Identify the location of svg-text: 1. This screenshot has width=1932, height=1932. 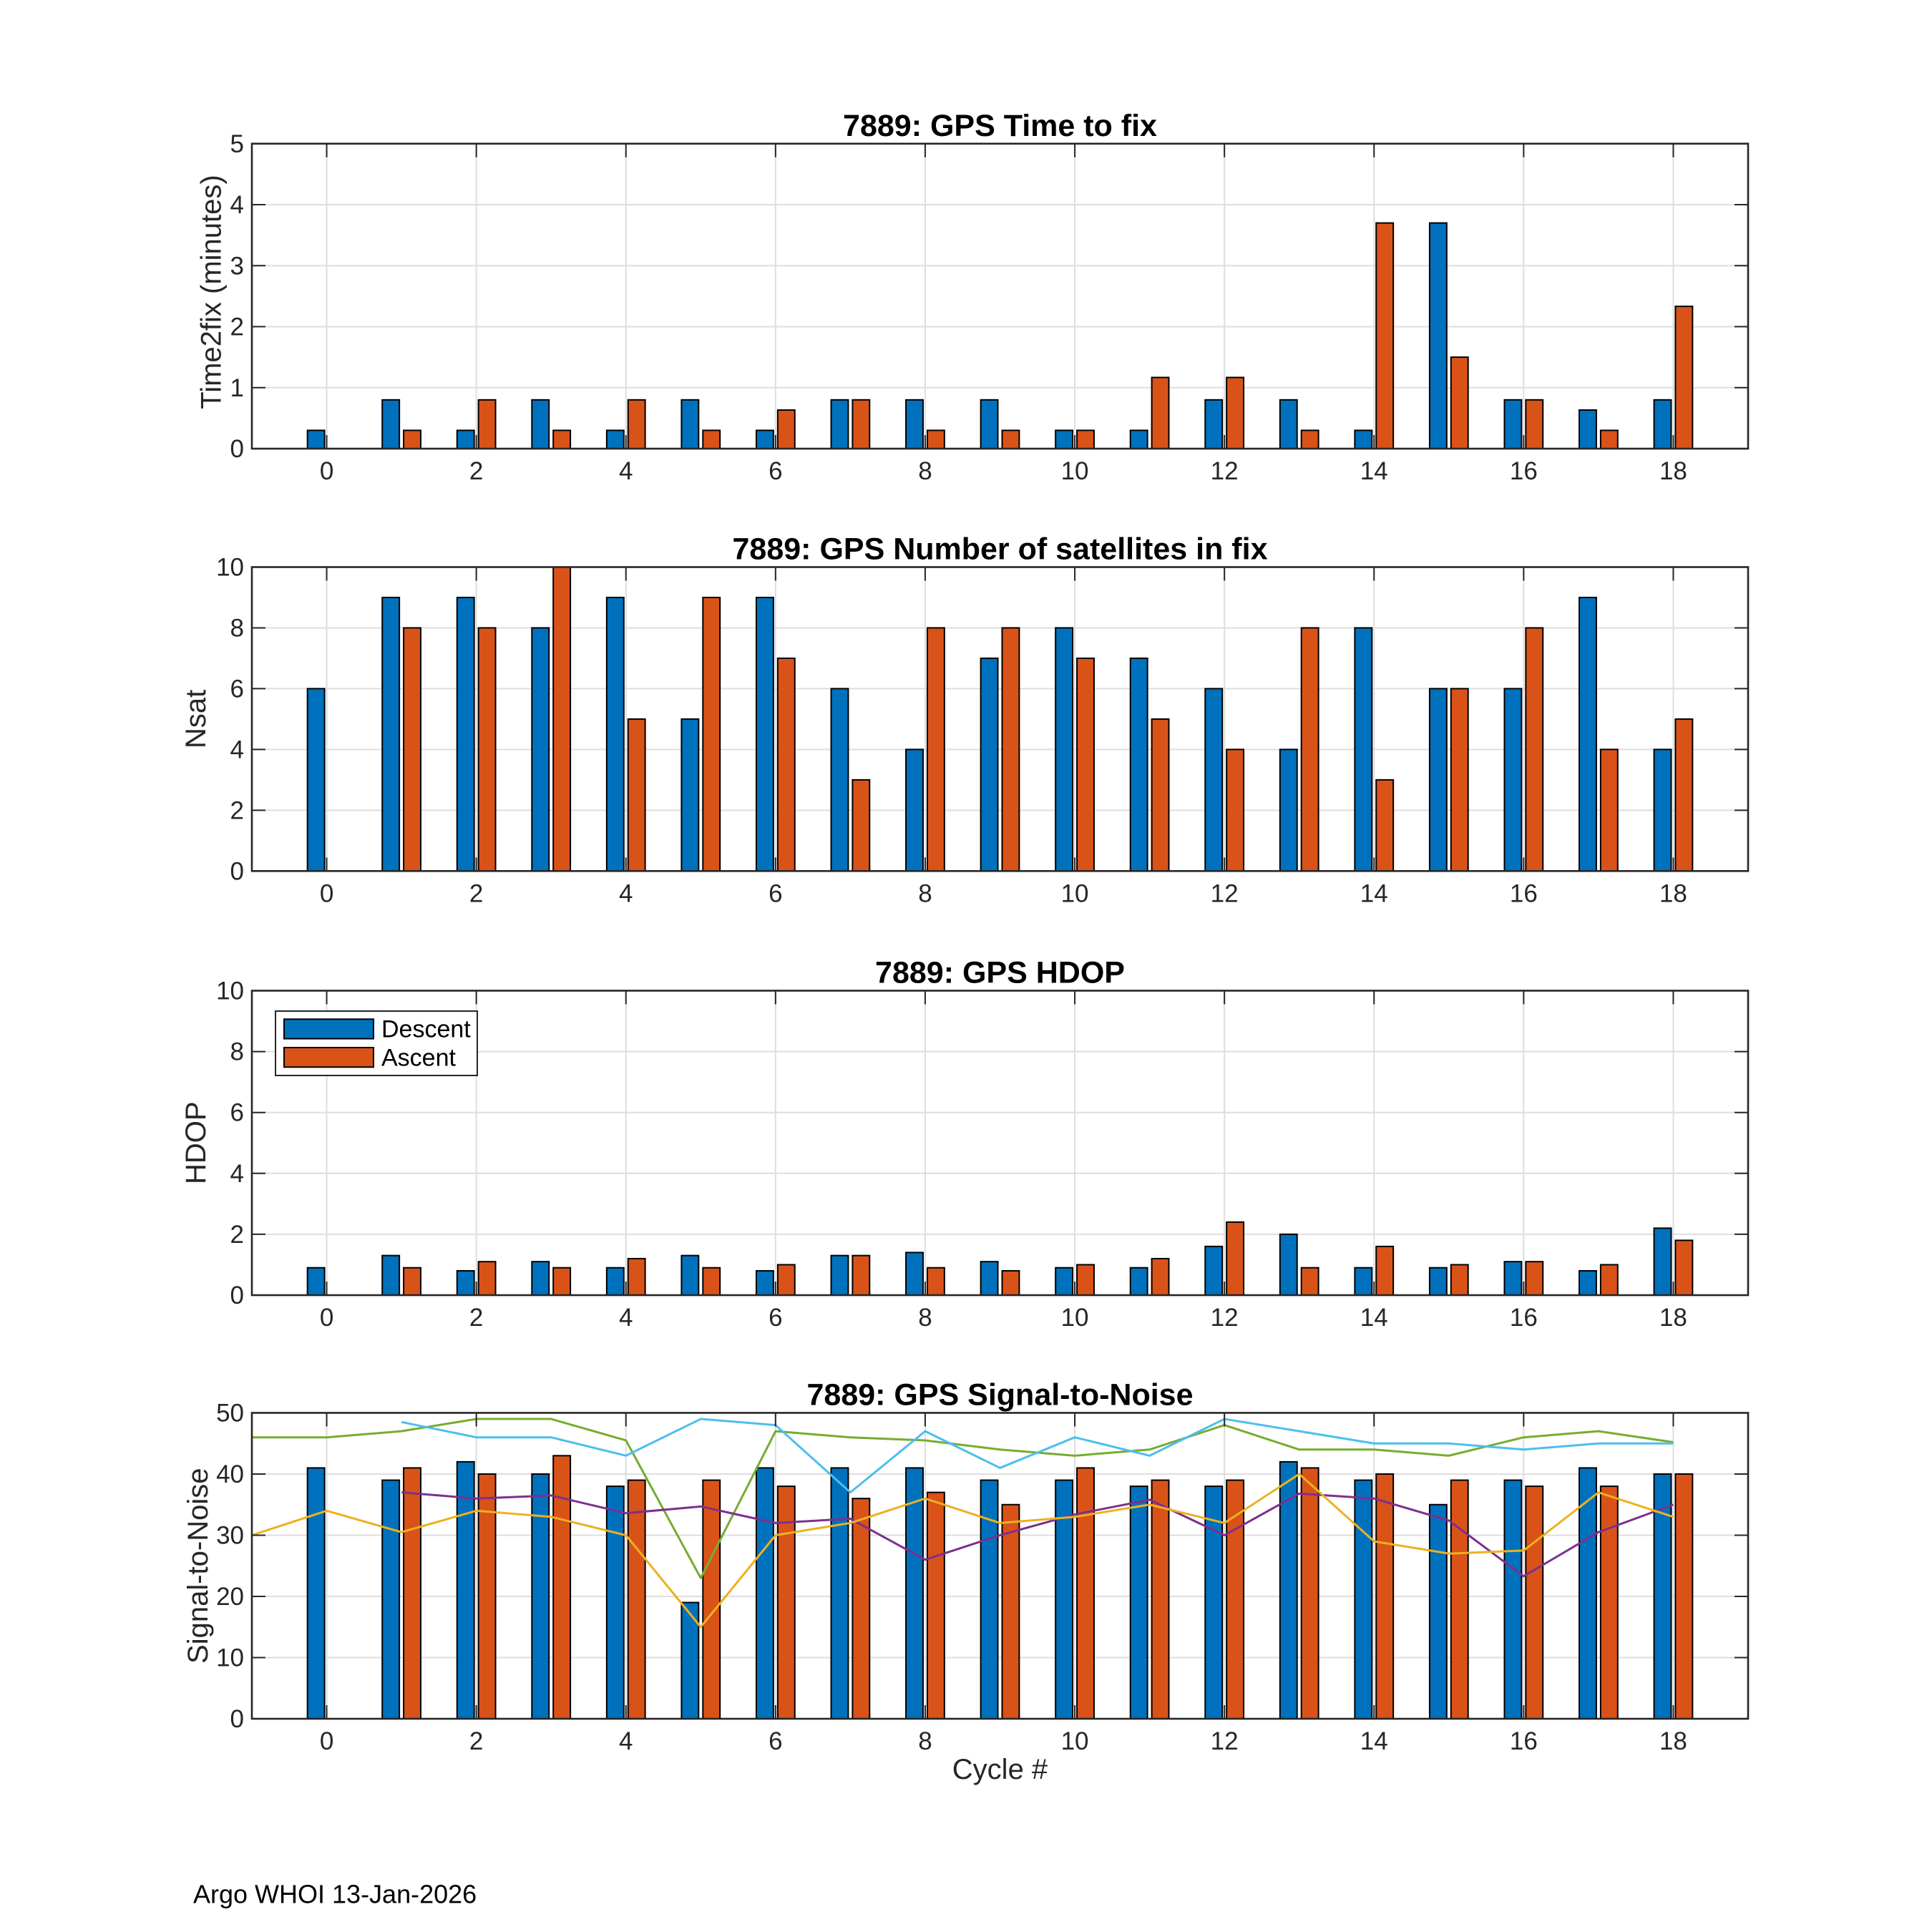
(237, 388).